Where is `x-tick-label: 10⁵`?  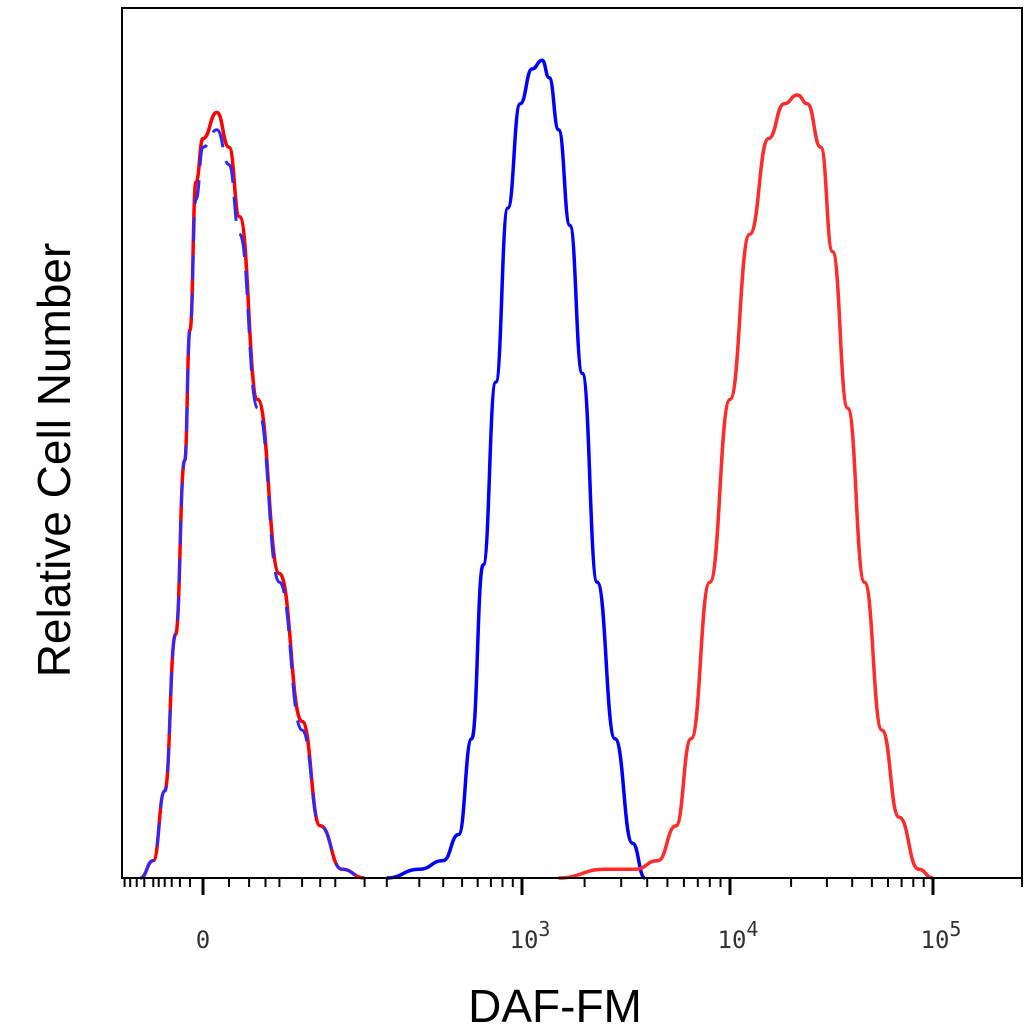 x-tick-label: 10⁵ is located at coordinates (941, 935).